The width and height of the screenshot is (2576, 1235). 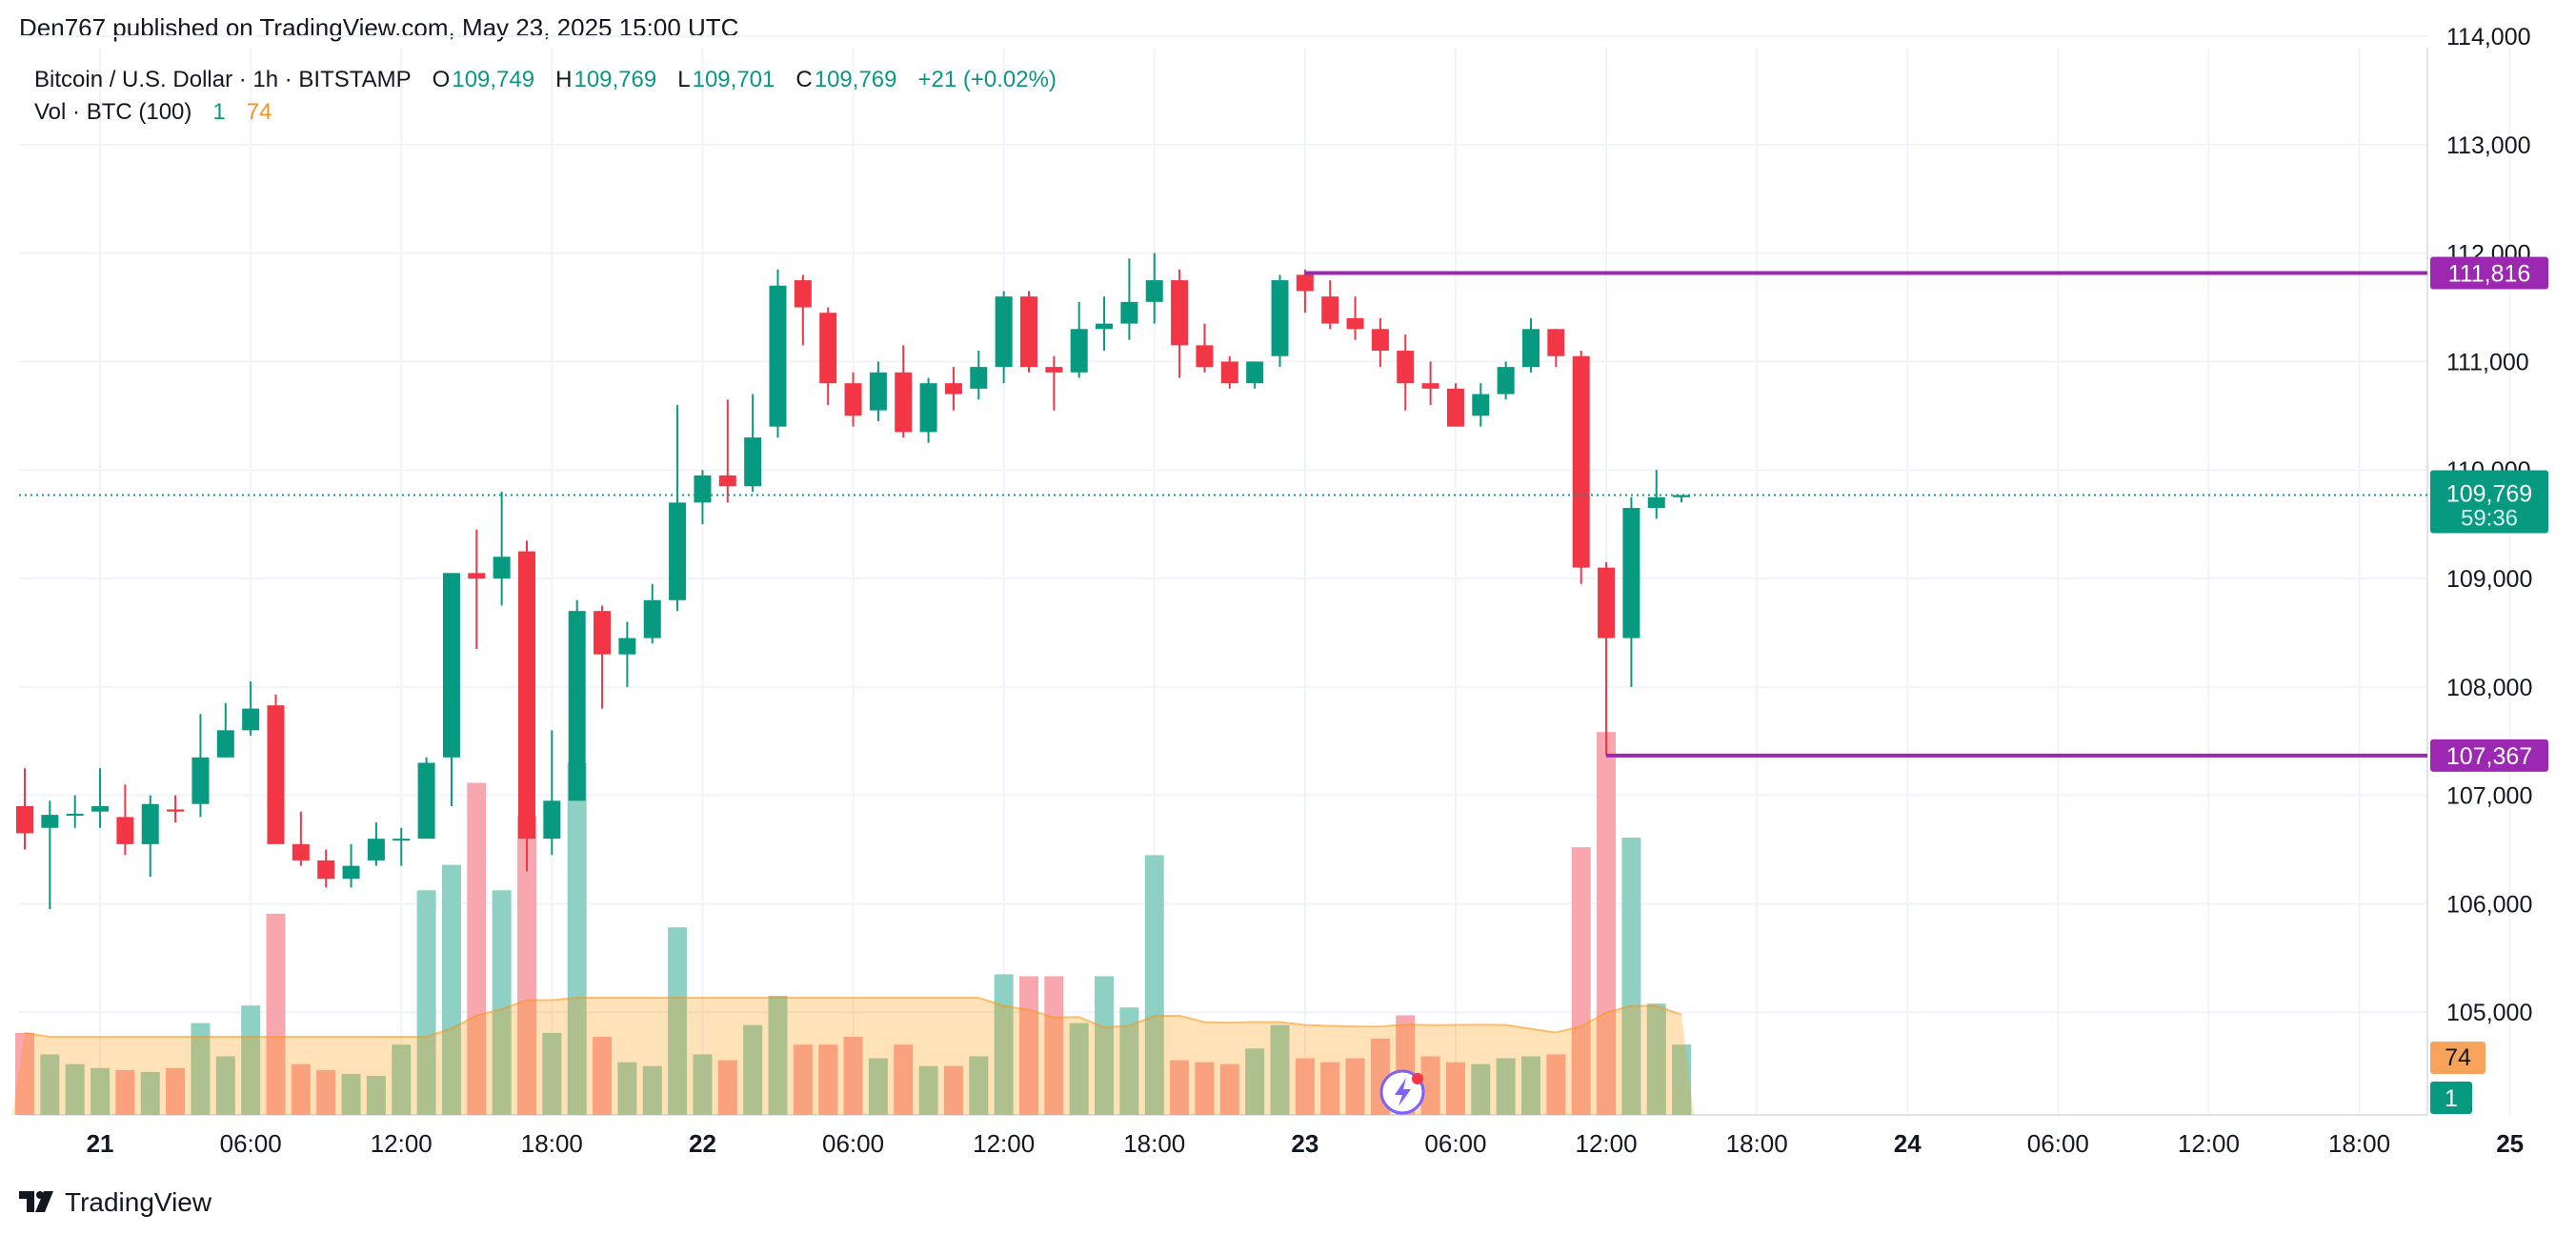 What do you see at coordinates (219, 112) in the screenshot?
I see `volume-value-current: 1` at bounding box center [219, 112].